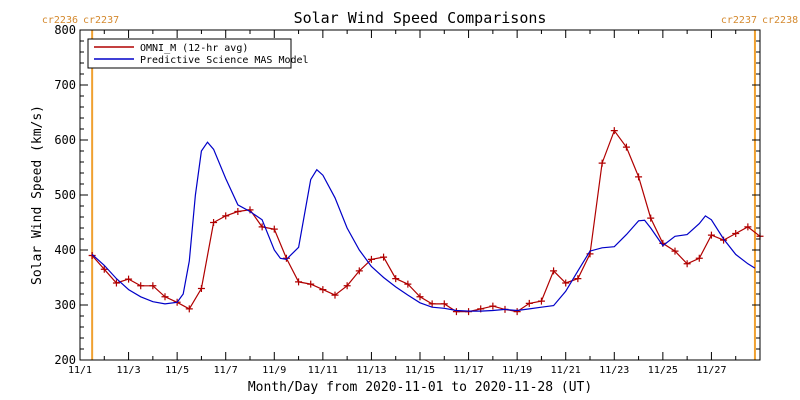 Image resolution: width=800 pixels, height=400 pixels. What do you see at coordinates (177, 370) in the screenshot?
I see `x-tick-label: 11/5` at bounding box center [177, 370].